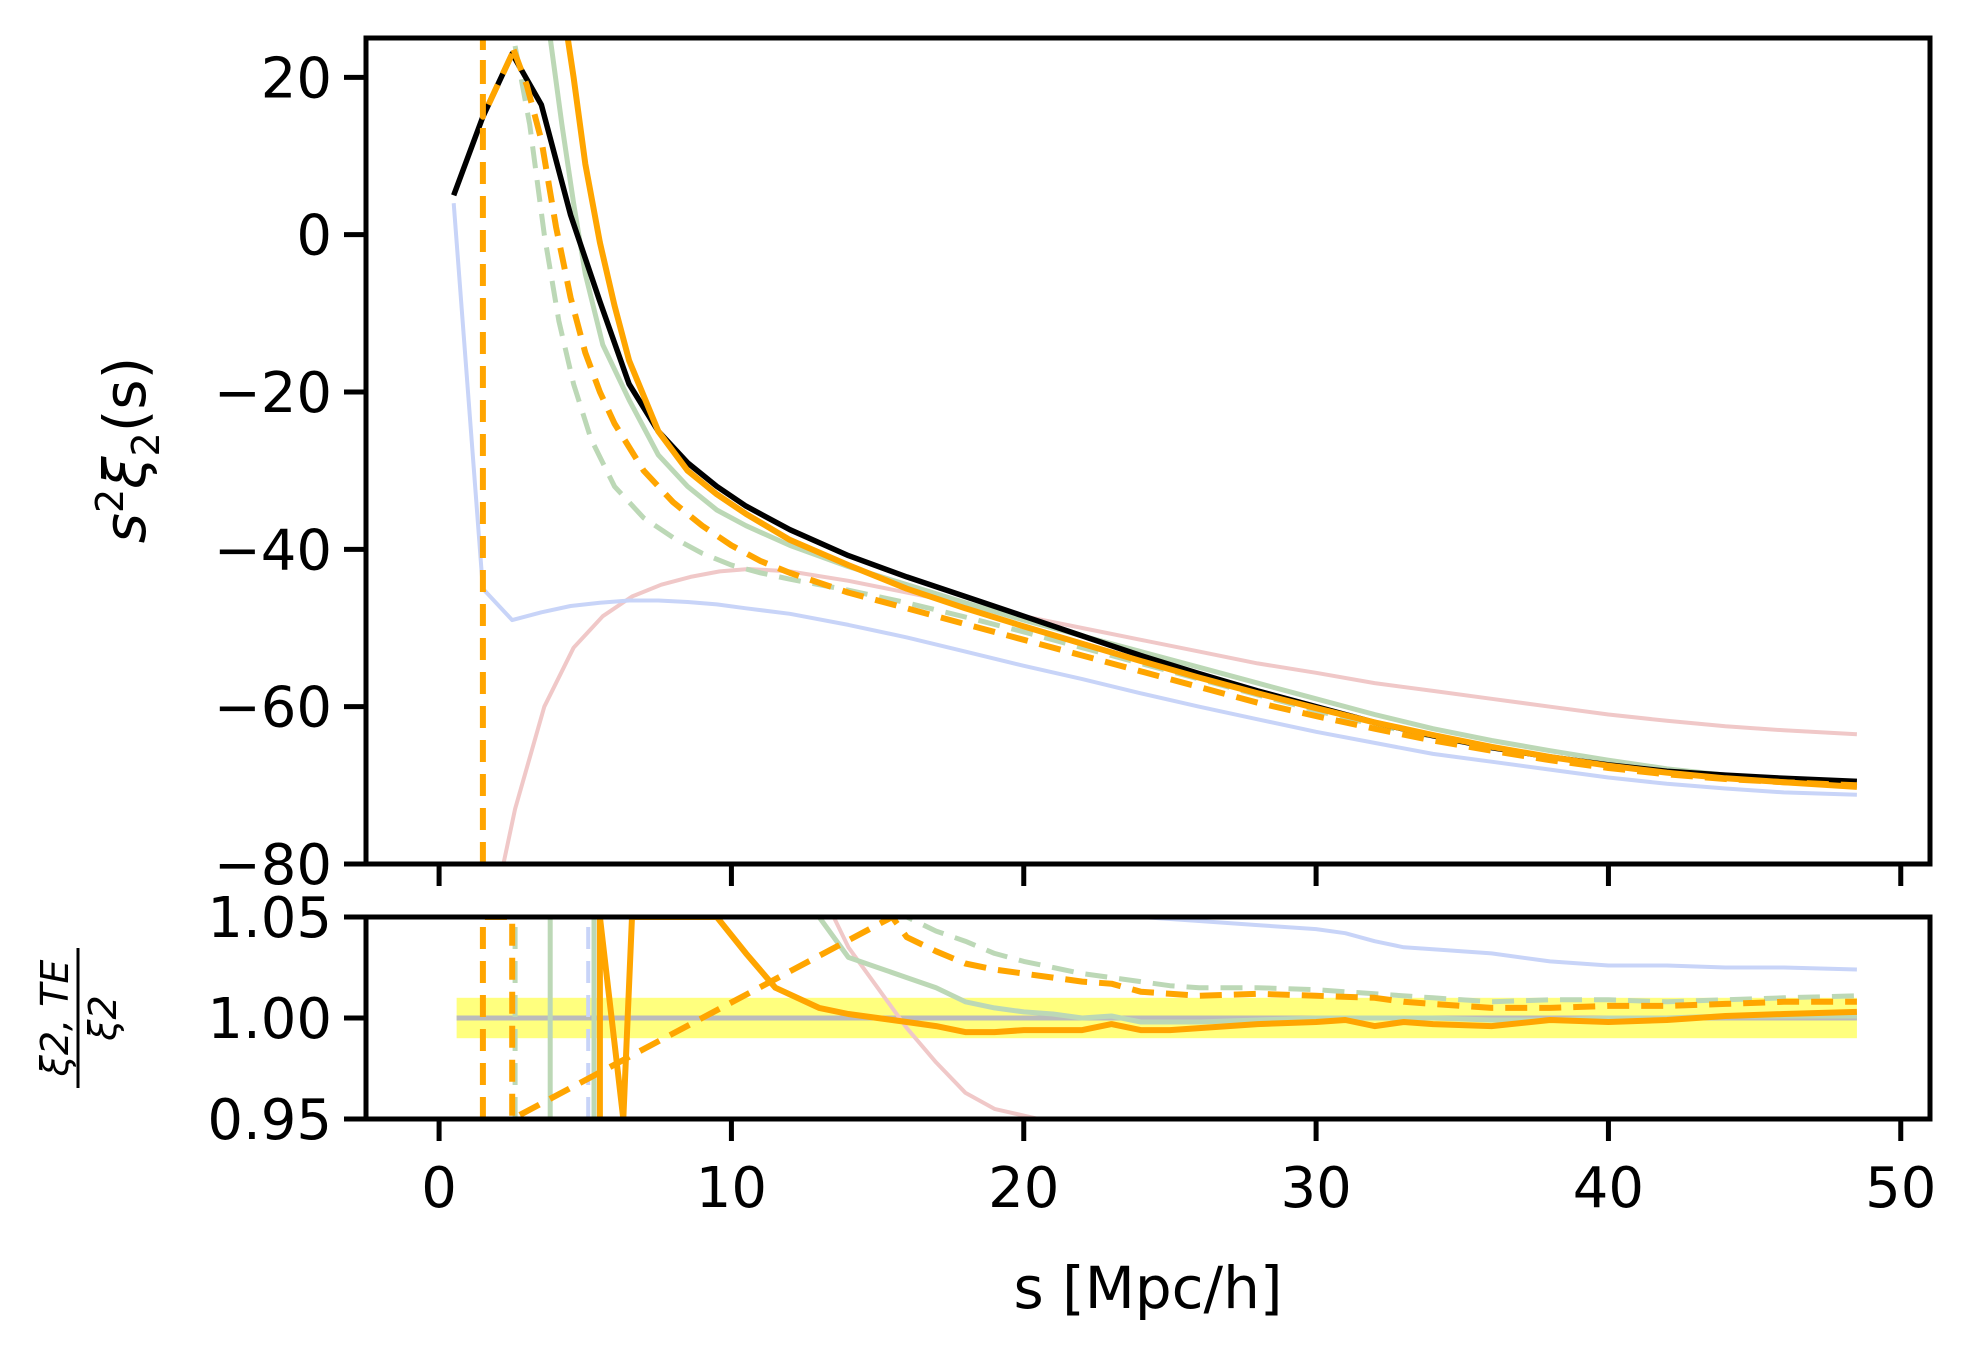 The image size is (1963, 1350). I want to click on top-ytick-group: 20 0 −20 −40 −60 −80, so click(290, 472).